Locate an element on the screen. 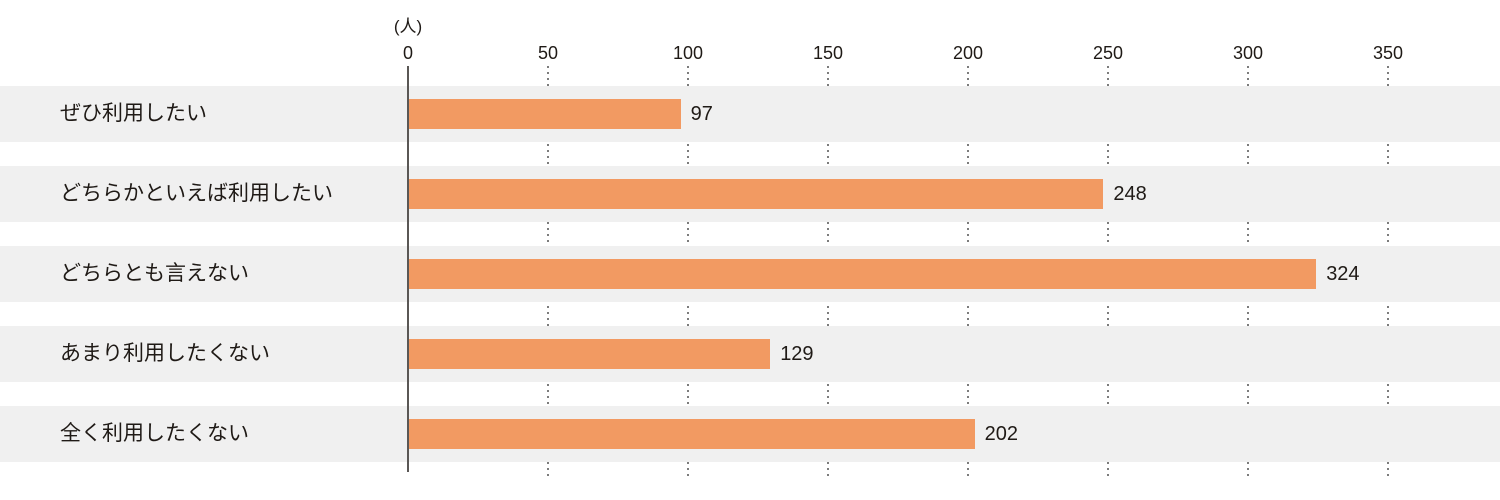  value-label: 324 is located at coordinates (1343, 274).